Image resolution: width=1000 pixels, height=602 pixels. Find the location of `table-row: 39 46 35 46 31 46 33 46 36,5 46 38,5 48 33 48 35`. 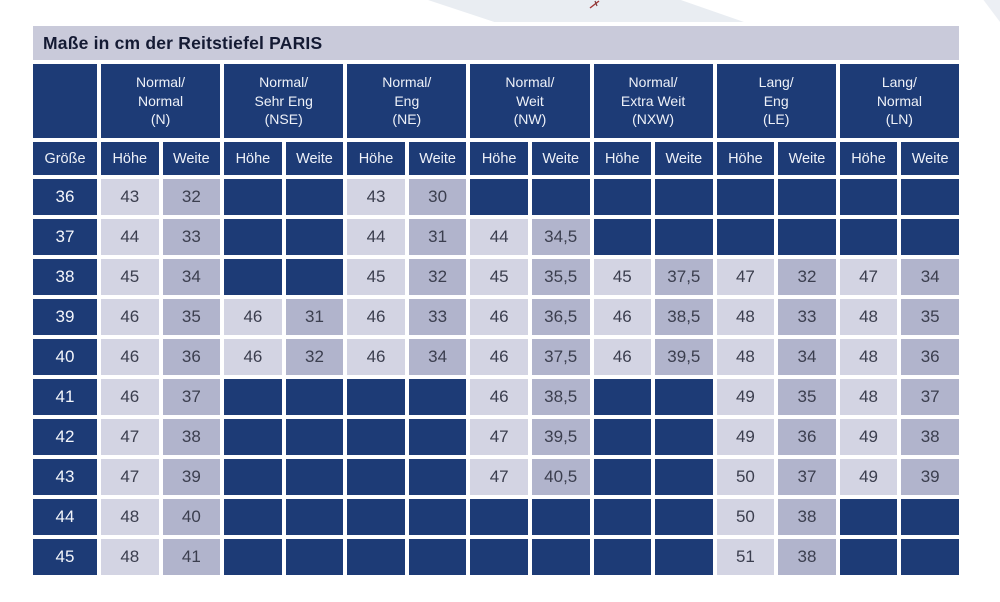

table-row: 39 46 35 46 31 46 33 46 36,5 46 38,5 48 33 48 35 is located at coordinates (496, 317).